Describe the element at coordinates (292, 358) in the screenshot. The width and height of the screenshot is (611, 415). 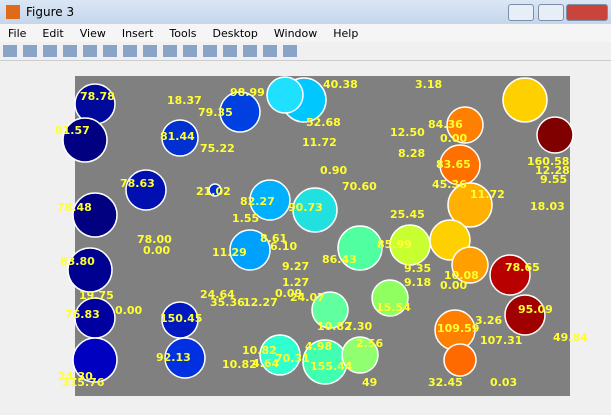
I see `value-label: 70.31` at that location.